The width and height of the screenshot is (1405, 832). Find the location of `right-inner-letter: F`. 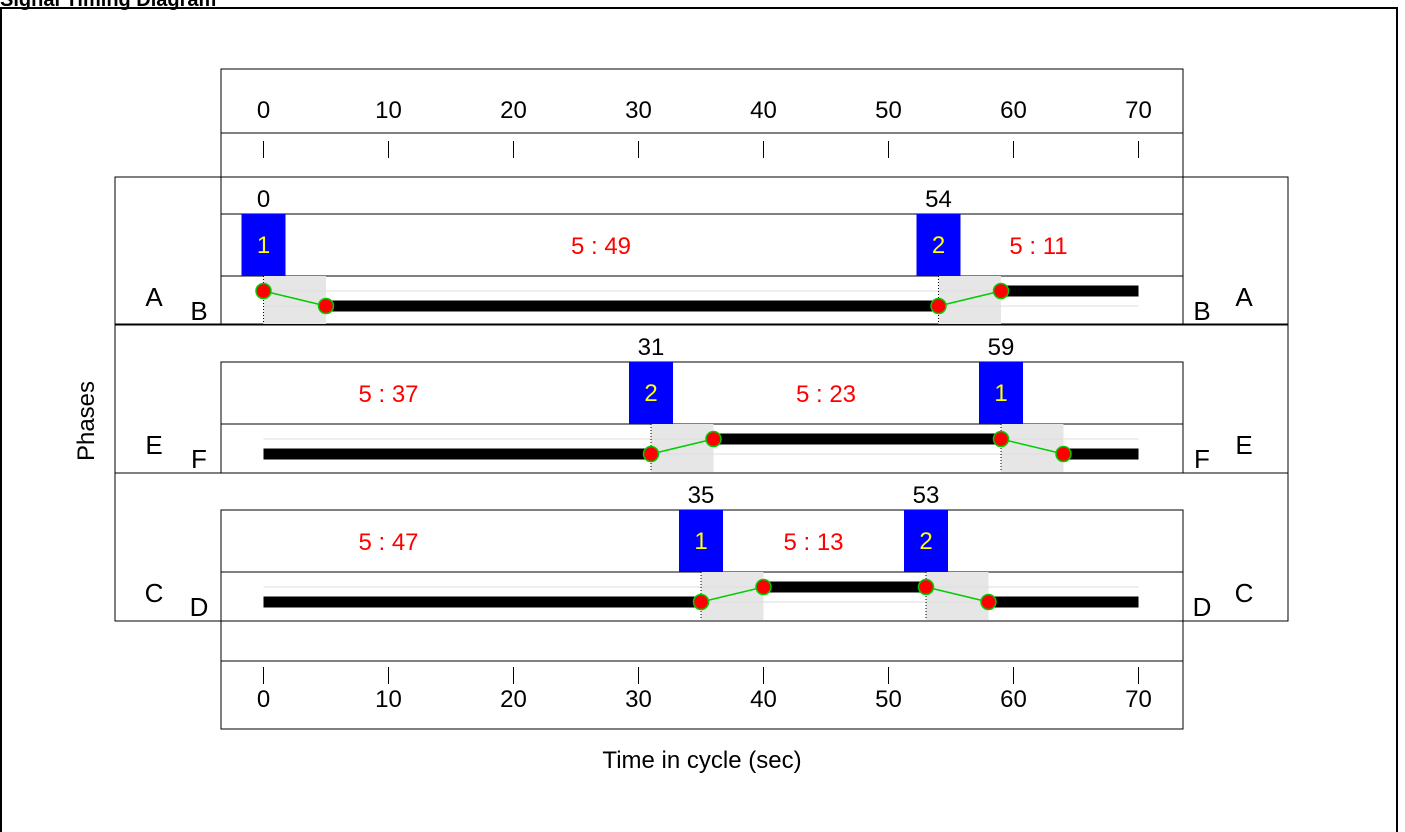

right-inner-letter: F is located at coordinates (1202, 459).